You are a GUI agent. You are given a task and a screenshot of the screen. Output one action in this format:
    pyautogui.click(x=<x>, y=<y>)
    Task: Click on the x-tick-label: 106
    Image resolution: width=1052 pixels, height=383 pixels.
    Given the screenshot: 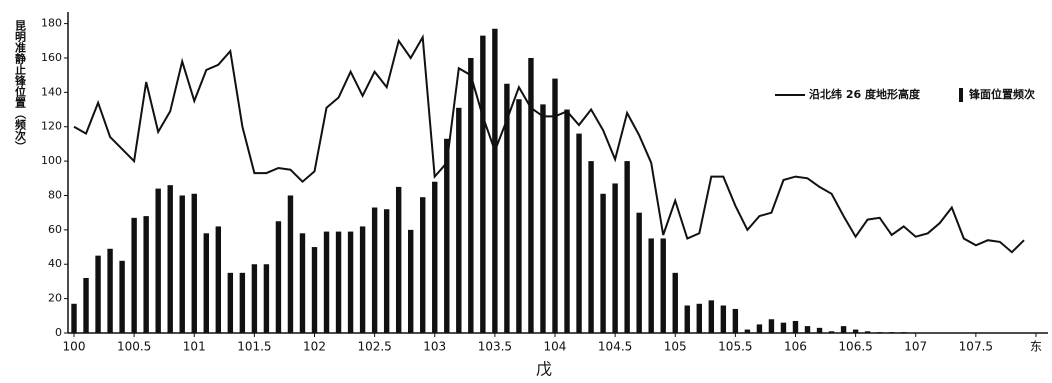 What is the action you would take?
    pyautogui.click(x=795, y=347)
    